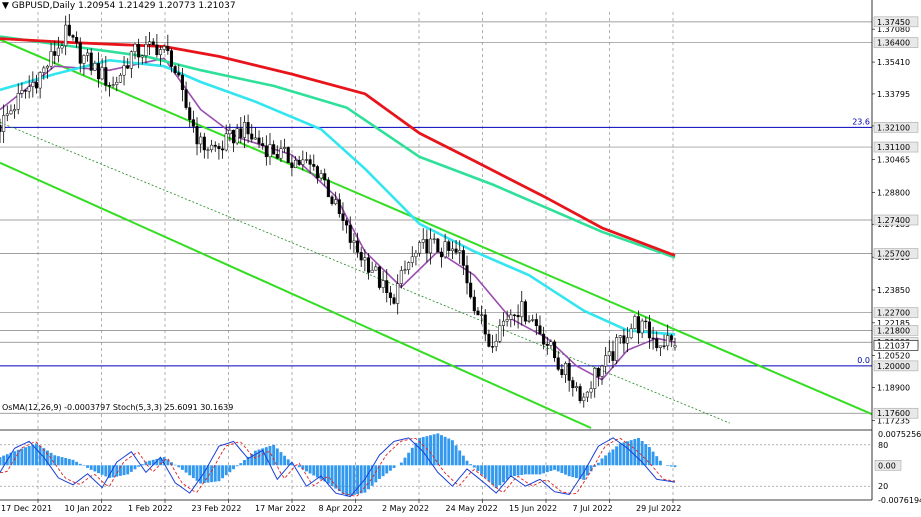 The image size is (921, 517). What do you see at coordinates (5, 6) in the screenshot?
I see `dropdown-triangle-icon: ▼` at bounding box center [5, 6].